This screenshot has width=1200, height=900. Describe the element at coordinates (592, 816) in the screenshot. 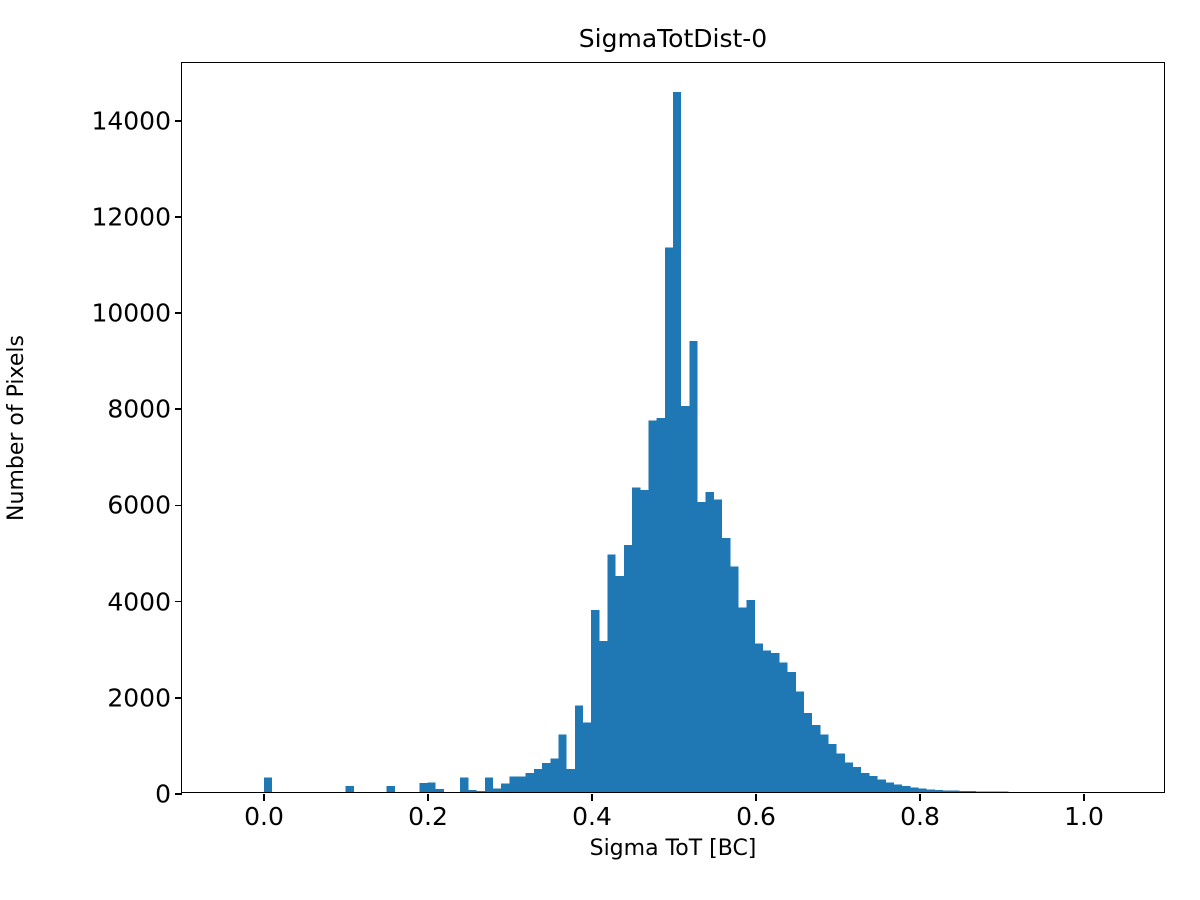

I see `x-tick-label: 0.4` at that location.